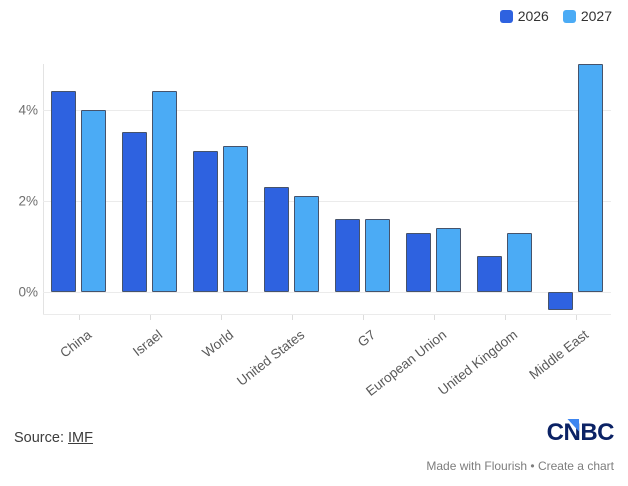  Describe the element at coordinates (597, 432) in the screenshot. I see `cnbc-logo-bc: BC` at that location.